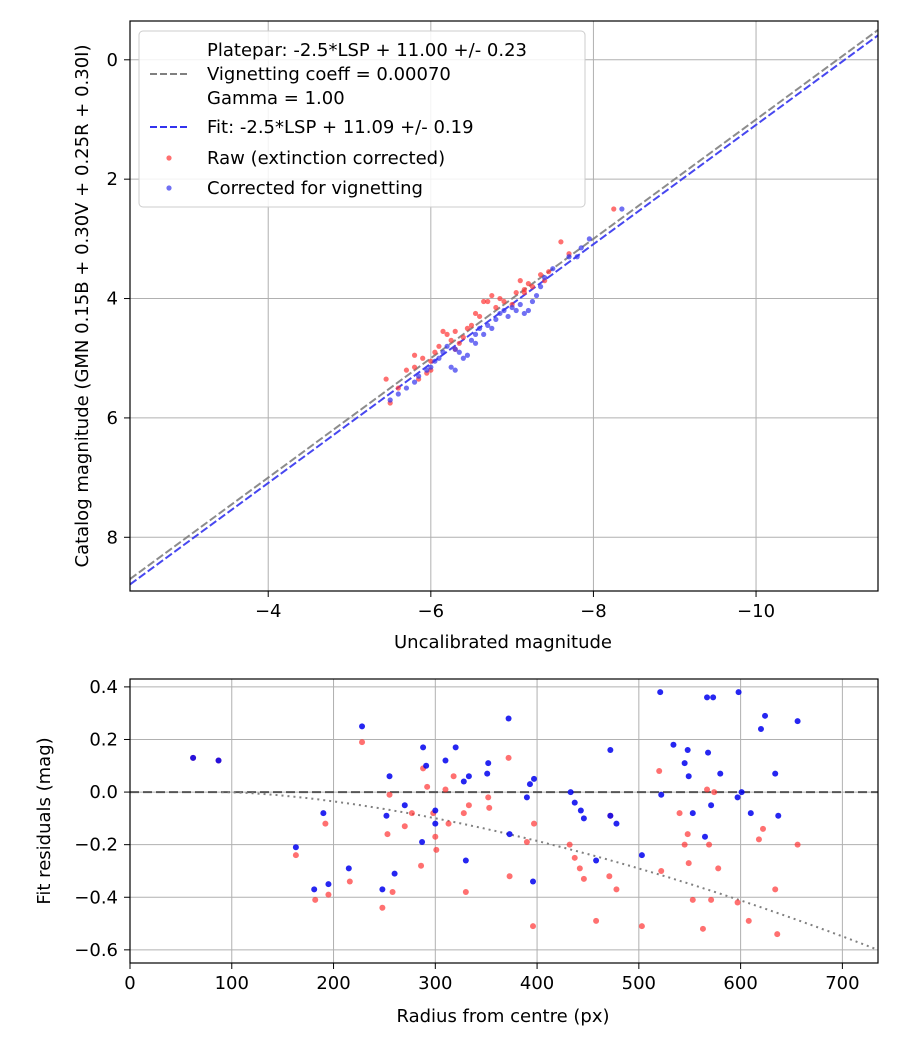 Image resolution: width=900 pixels, height=1050 pixels. I want to click on bottom-x-tick-label: 700, so click(842, 983).